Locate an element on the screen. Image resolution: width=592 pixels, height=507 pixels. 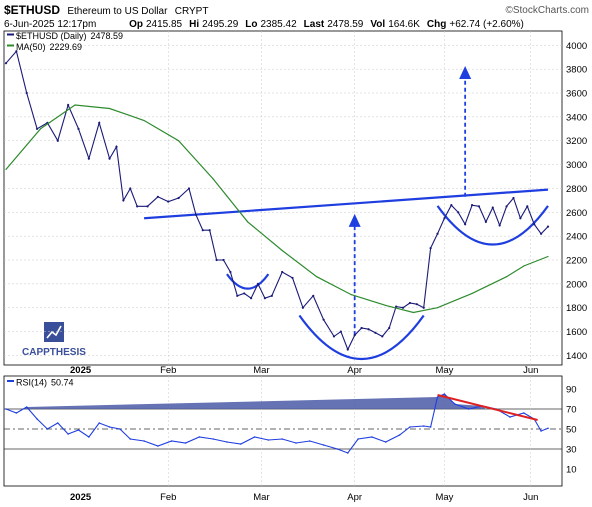
neckline-trendline is located at coordinates (346, 204).